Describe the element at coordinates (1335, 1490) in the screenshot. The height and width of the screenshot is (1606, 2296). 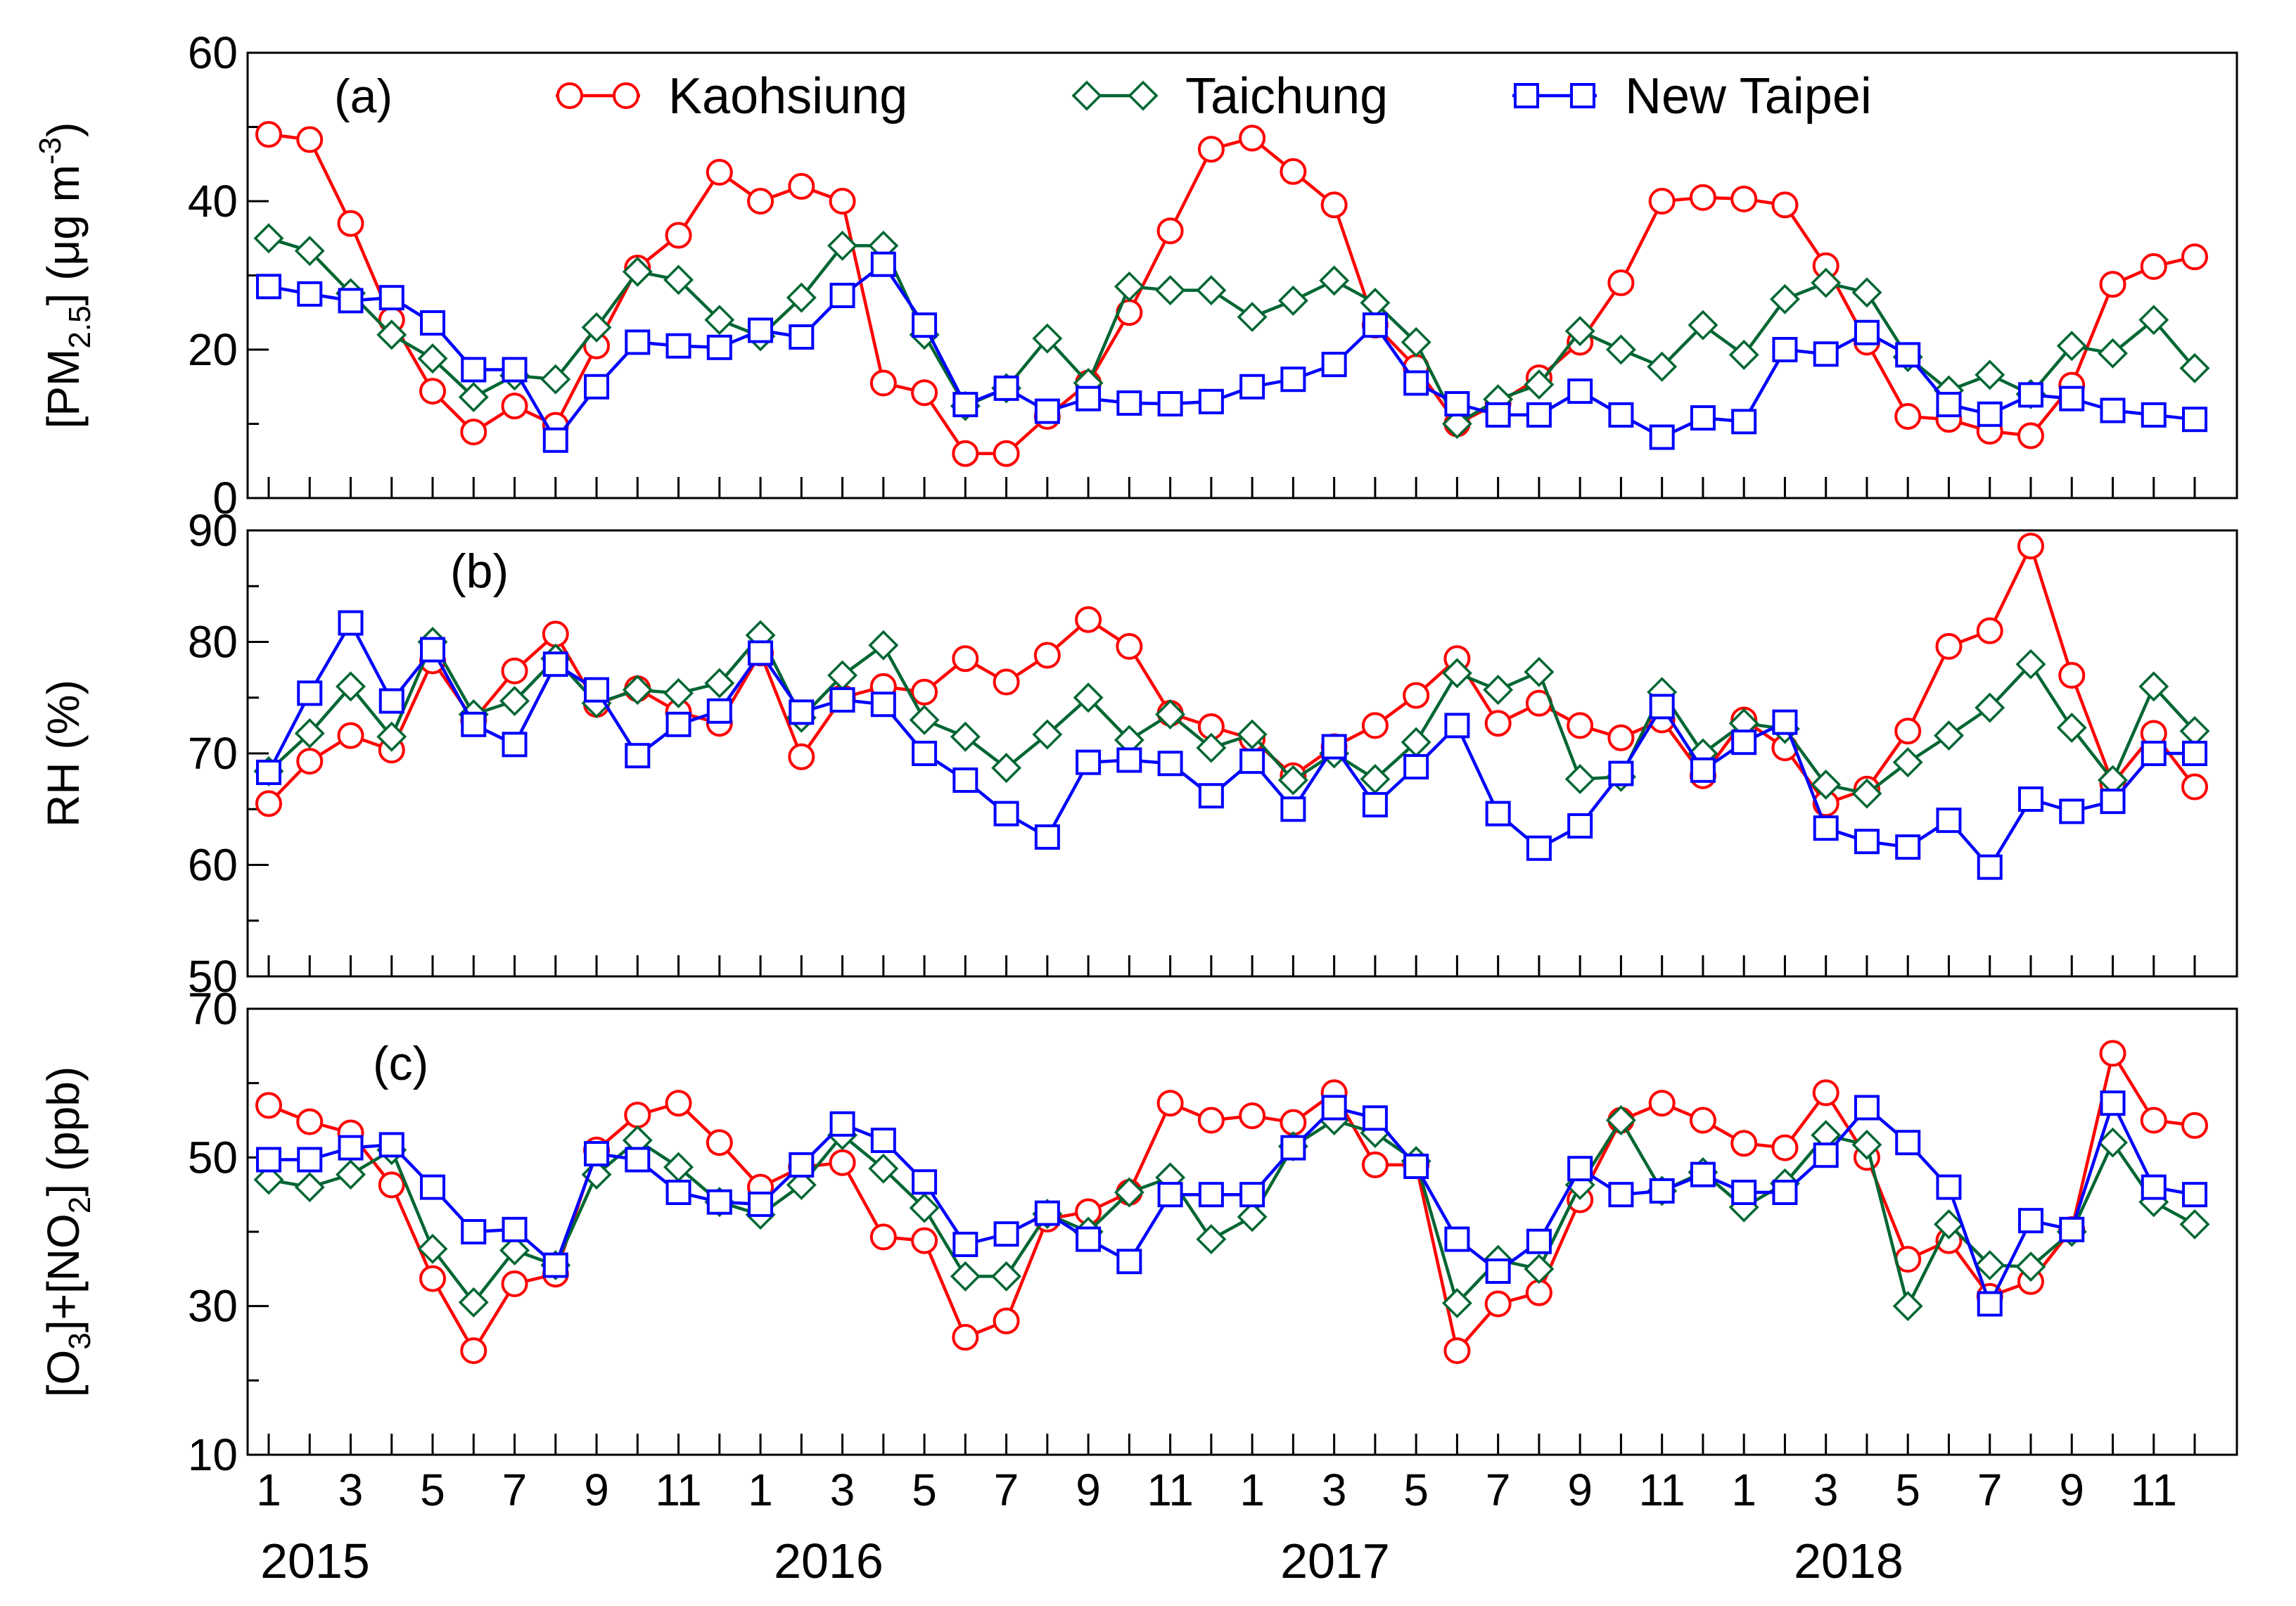
I see `x-tick-label: 3` at that location.